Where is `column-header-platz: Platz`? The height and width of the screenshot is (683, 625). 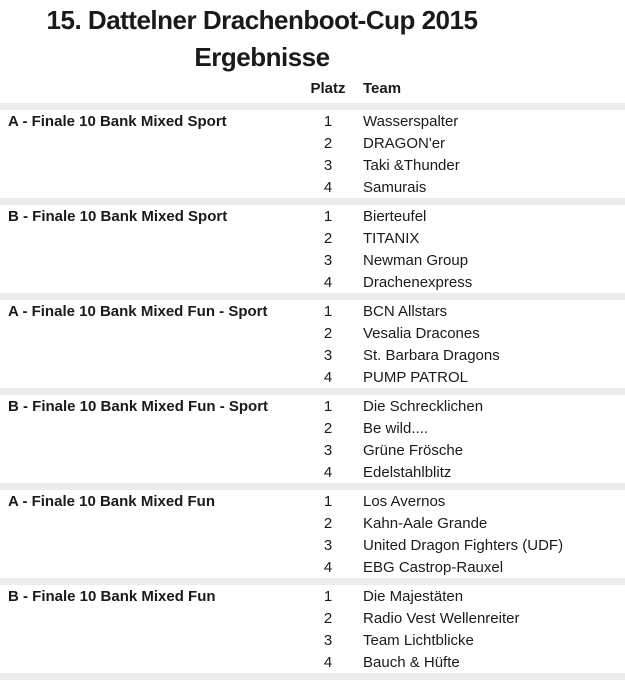
column-header-platz: Platz is located at coordinates (328, 88).